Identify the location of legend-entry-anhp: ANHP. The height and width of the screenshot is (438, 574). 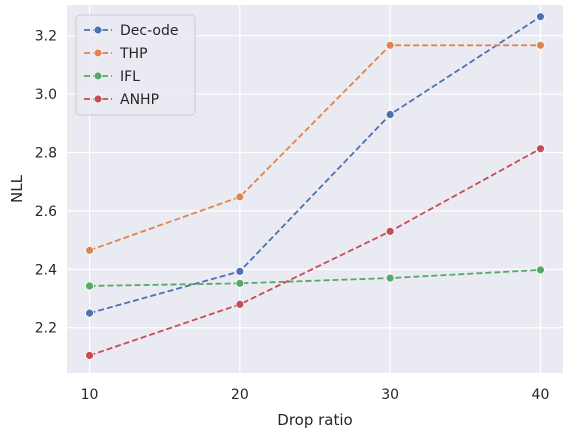
(121, 100).